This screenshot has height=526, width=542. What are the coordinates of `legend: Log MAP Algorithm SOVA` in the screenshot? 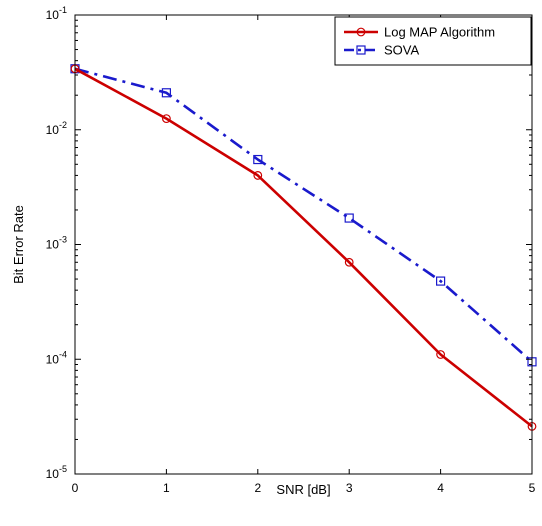 It's located at (433, 41).